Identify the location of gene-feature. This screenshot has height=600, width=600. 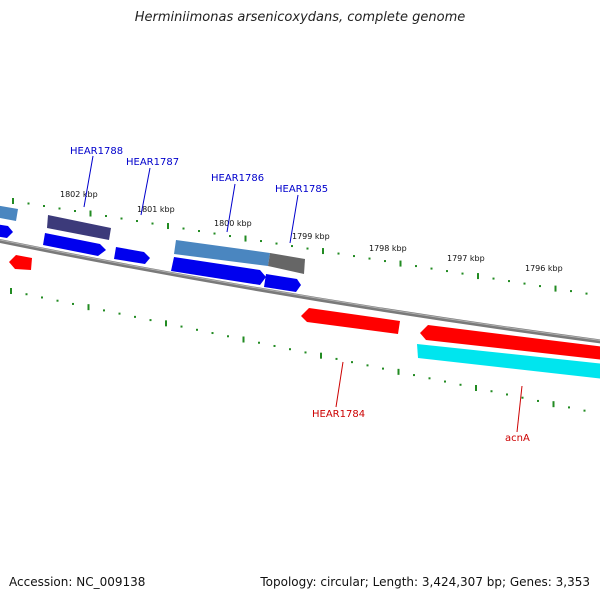
(9, 213).